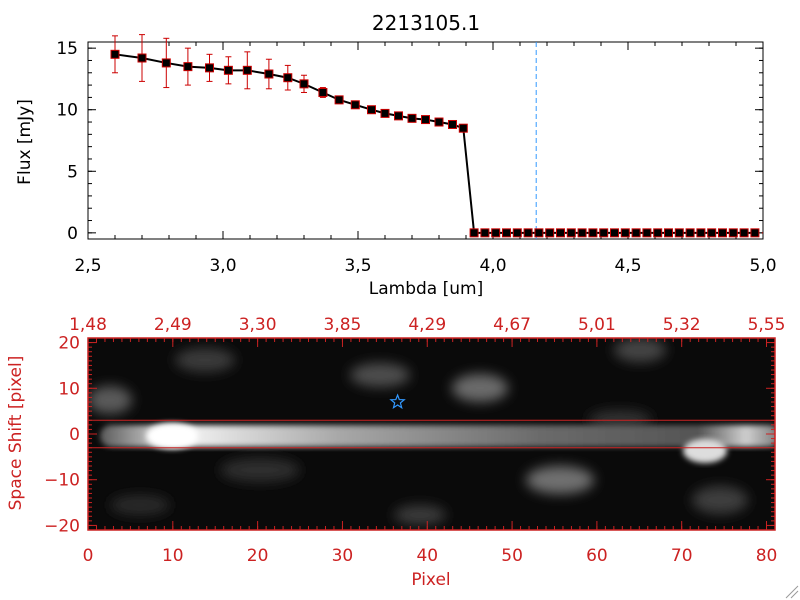 This screenshot has width=800, height=600. What do you see at coordinates (597, 556) in the screenshot?
I see `x-tick-label: 60` at bounding box center [597, 556].